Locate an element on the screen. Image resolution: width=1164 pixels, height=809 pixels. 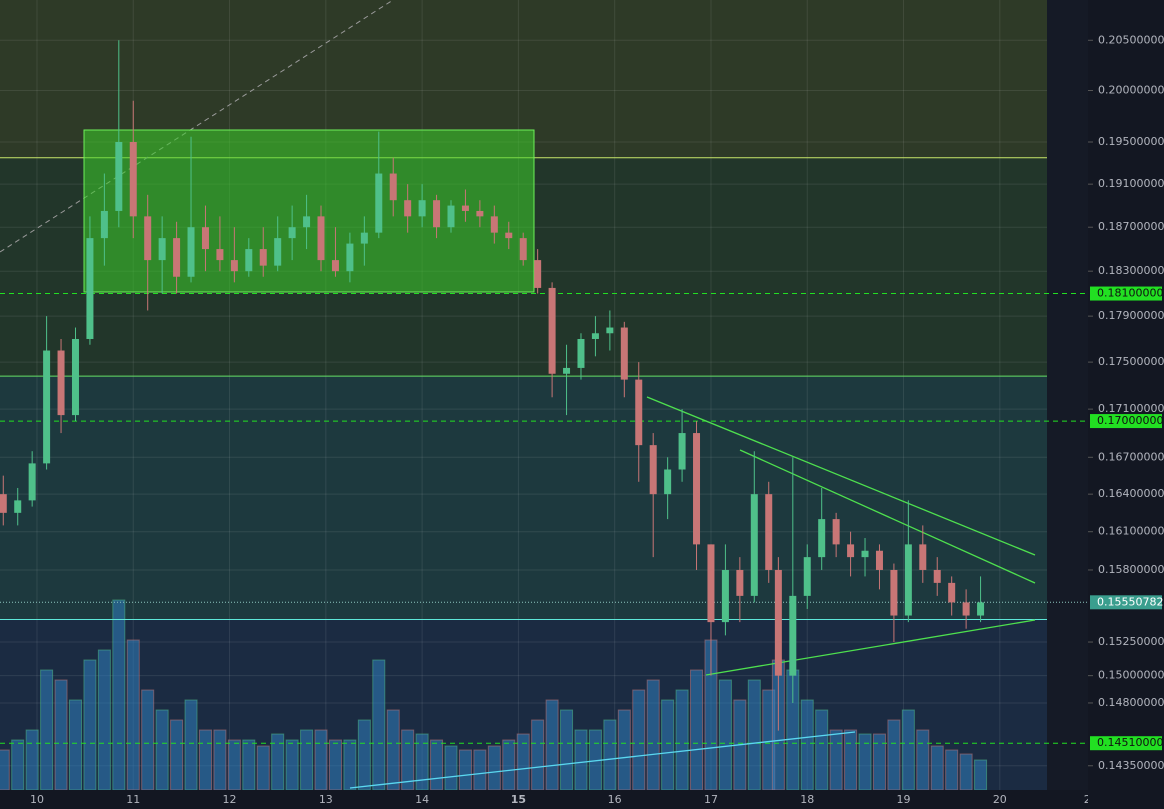
price-label: 0.18100000 is located at coordinates (1130, 293).